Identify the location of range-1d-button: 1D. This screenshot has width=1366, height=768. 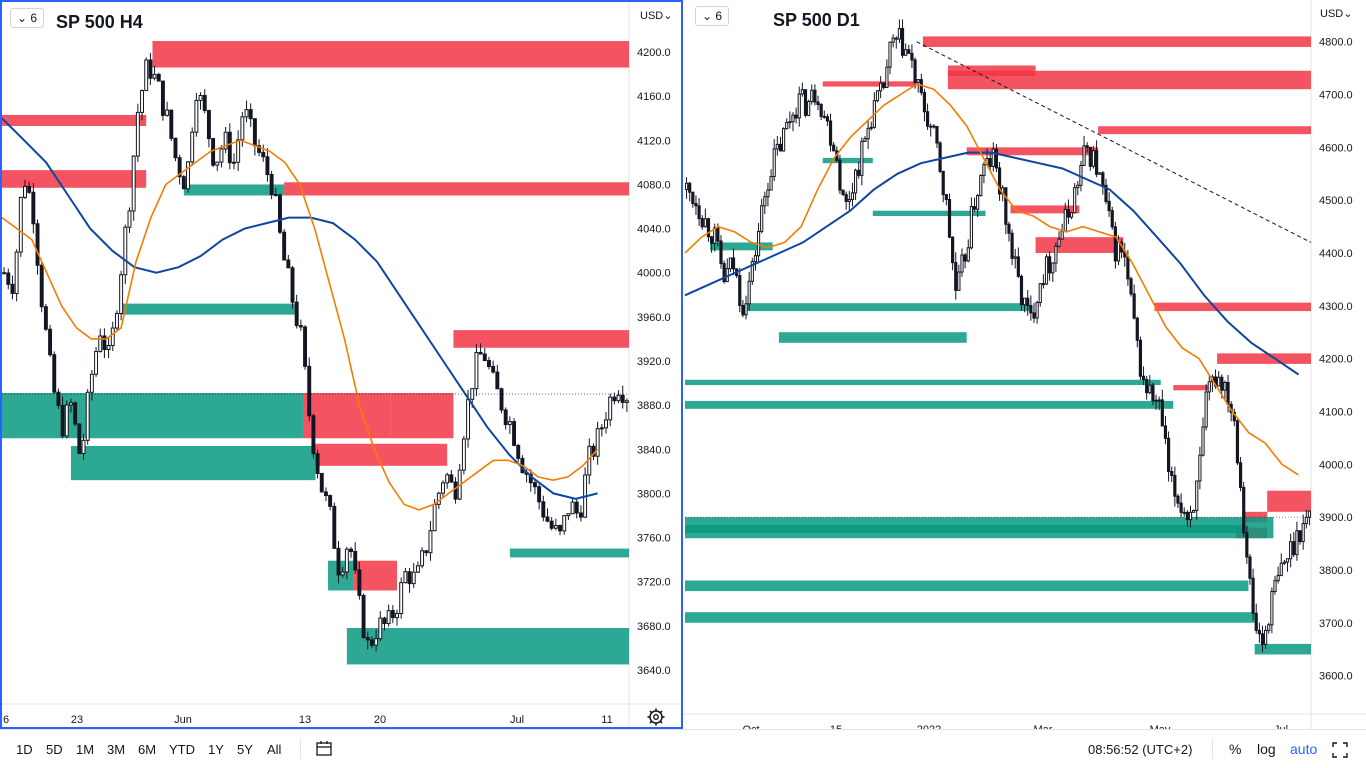
(24, 749).